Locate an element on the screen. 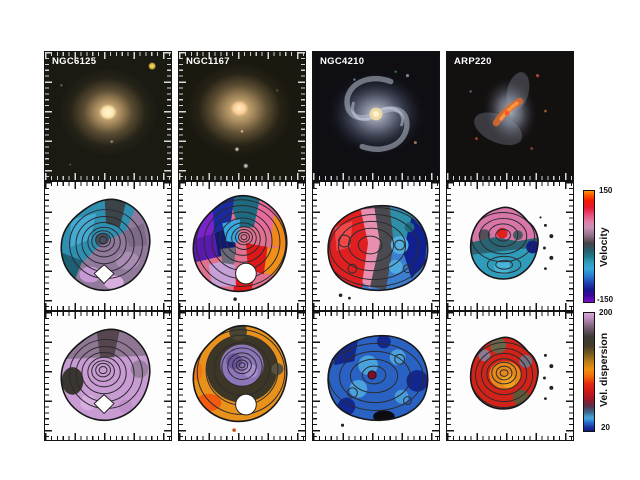 This screenshot has height=480, width=640. dispersion-map-ngc1167 is located at coordinates (240, 378).